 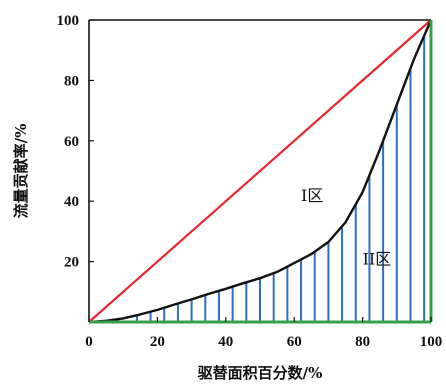 What do you see at coordinates (260, 373) in the screenshot?
I see `x-axis-title: 驱替面积百分数/%` at bounding box center [260, 373].